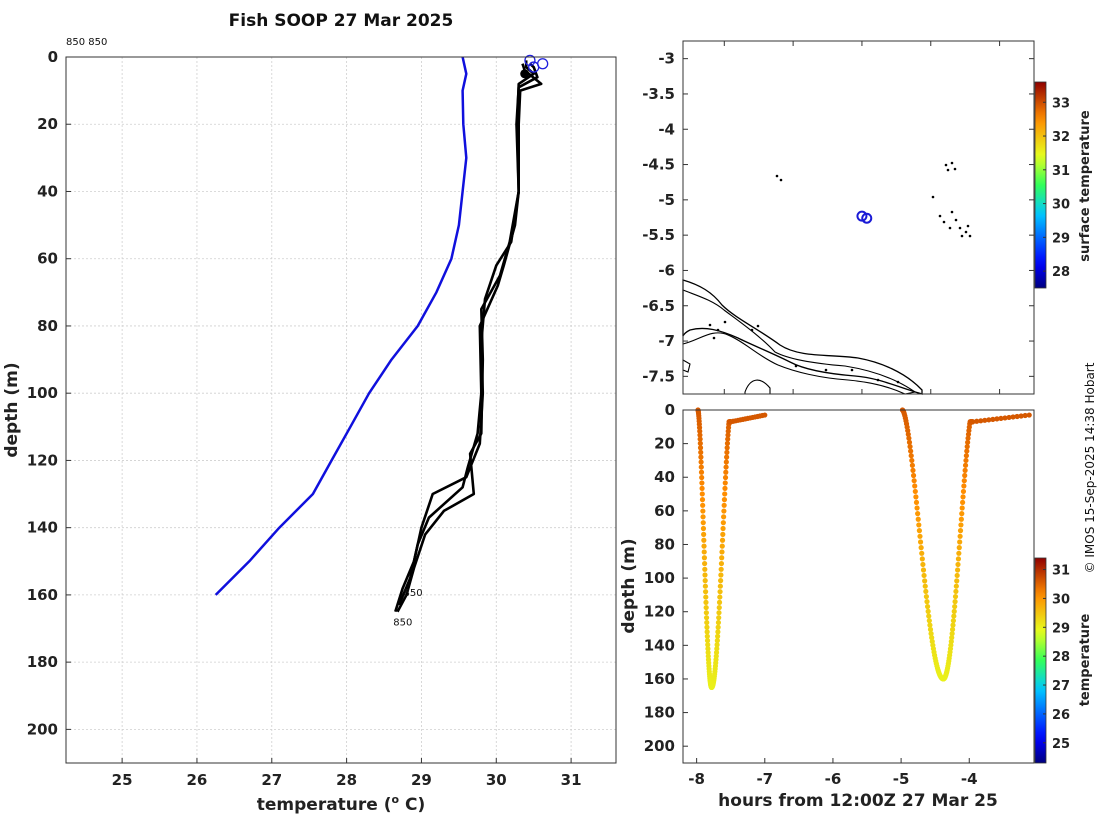 The image size is (1100, 820). What do you see at coordinates (664, 444) in the screenshot?
I see `depth-tick-label: 20` at bounding box center [664, 444].